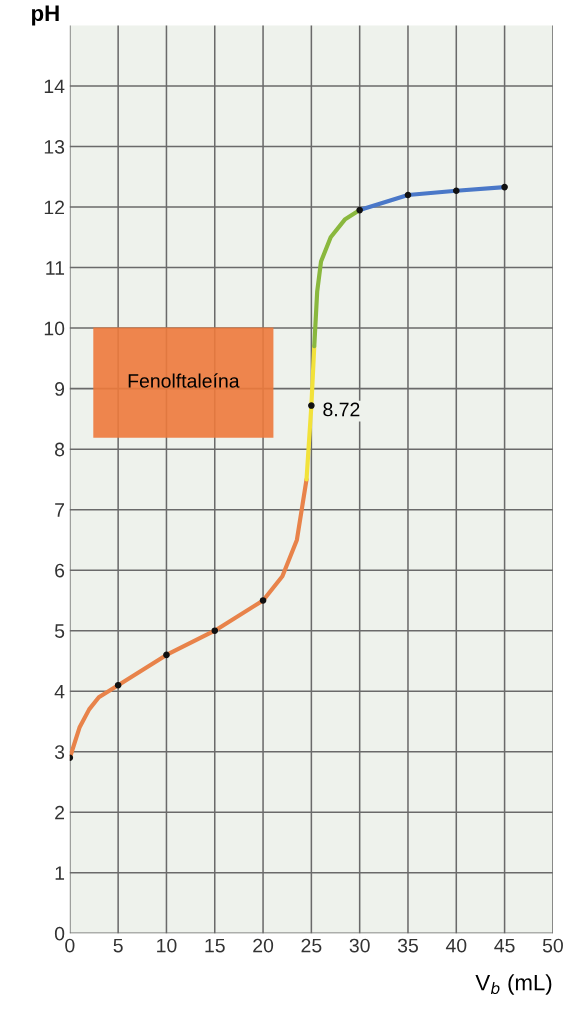 This screenshot has height=1020, width=582. What do you see at coordinates (59, 752) in the screenshot?
I see `y-tick-label: 3` at bounding box center [59, 752].